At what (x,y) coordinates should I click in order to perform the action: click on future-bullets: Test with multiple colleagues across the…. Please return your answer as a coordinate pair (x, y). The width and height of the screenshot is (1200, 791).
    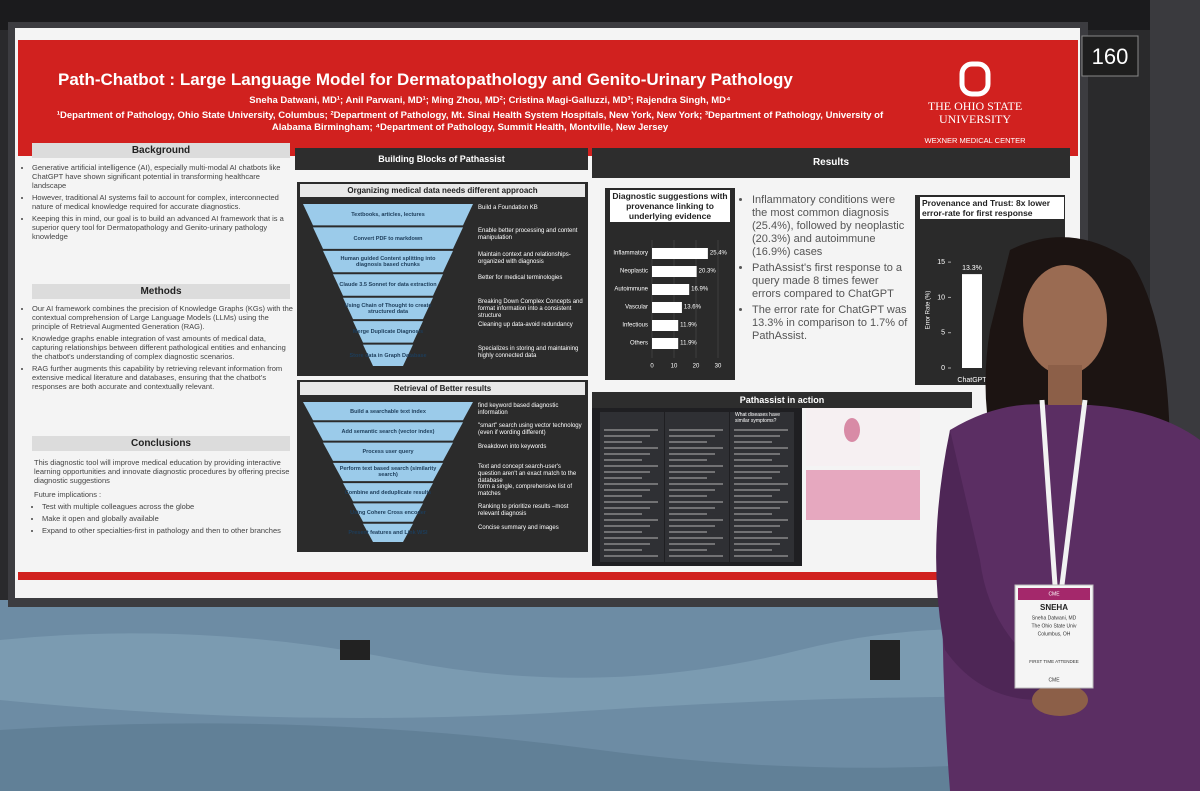
    Looking at the image, I should click on (157, 520).